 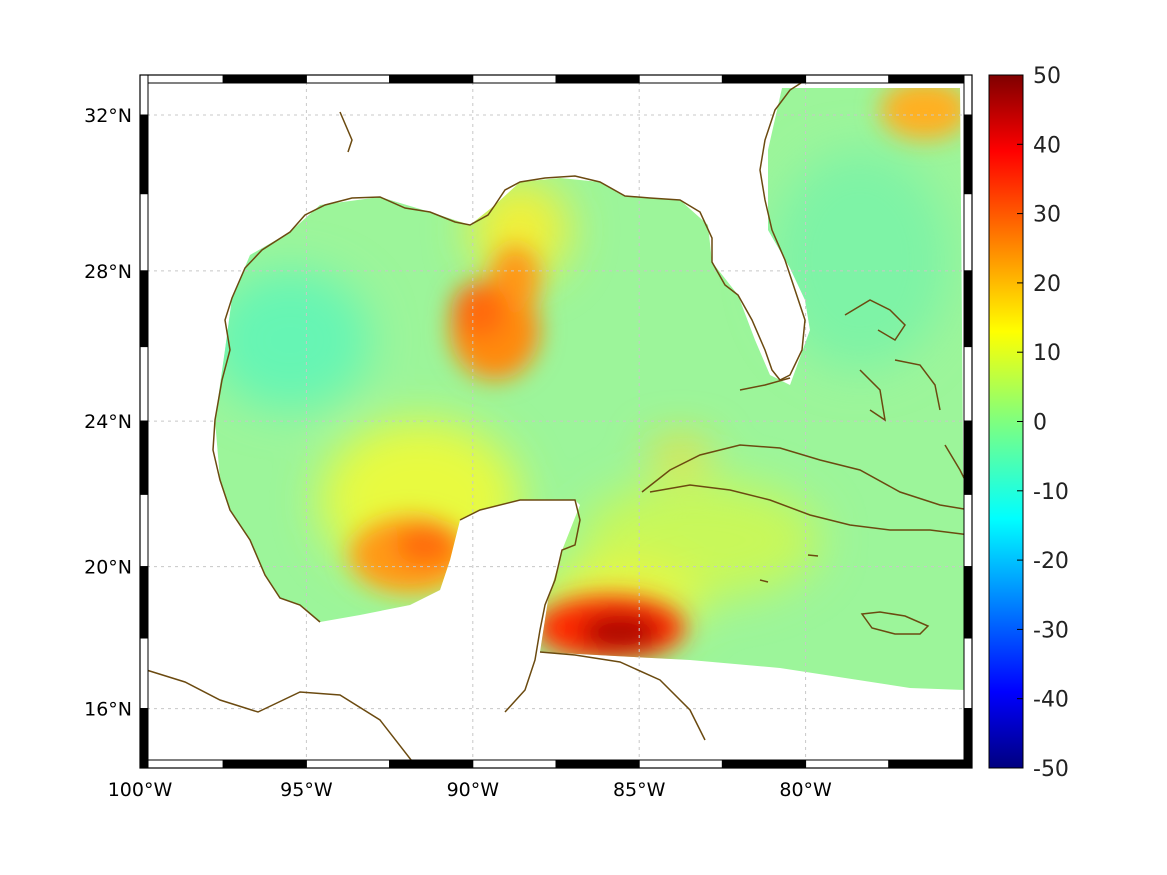 What do you see at coordinates (1047, 145) in the screenshot?
I see `colorbar-tick-label: 40` at bounding box center [1047, 145].